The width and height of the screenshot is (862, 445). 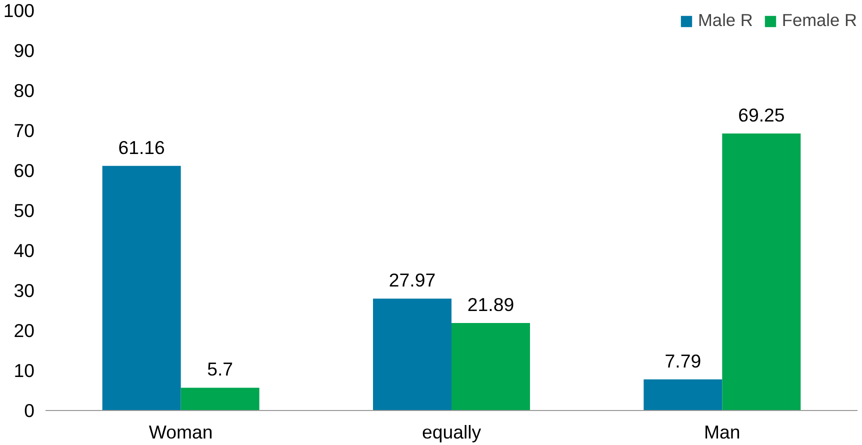 I want to click on x-tick-label: Woman, so click(x=180, y=432).